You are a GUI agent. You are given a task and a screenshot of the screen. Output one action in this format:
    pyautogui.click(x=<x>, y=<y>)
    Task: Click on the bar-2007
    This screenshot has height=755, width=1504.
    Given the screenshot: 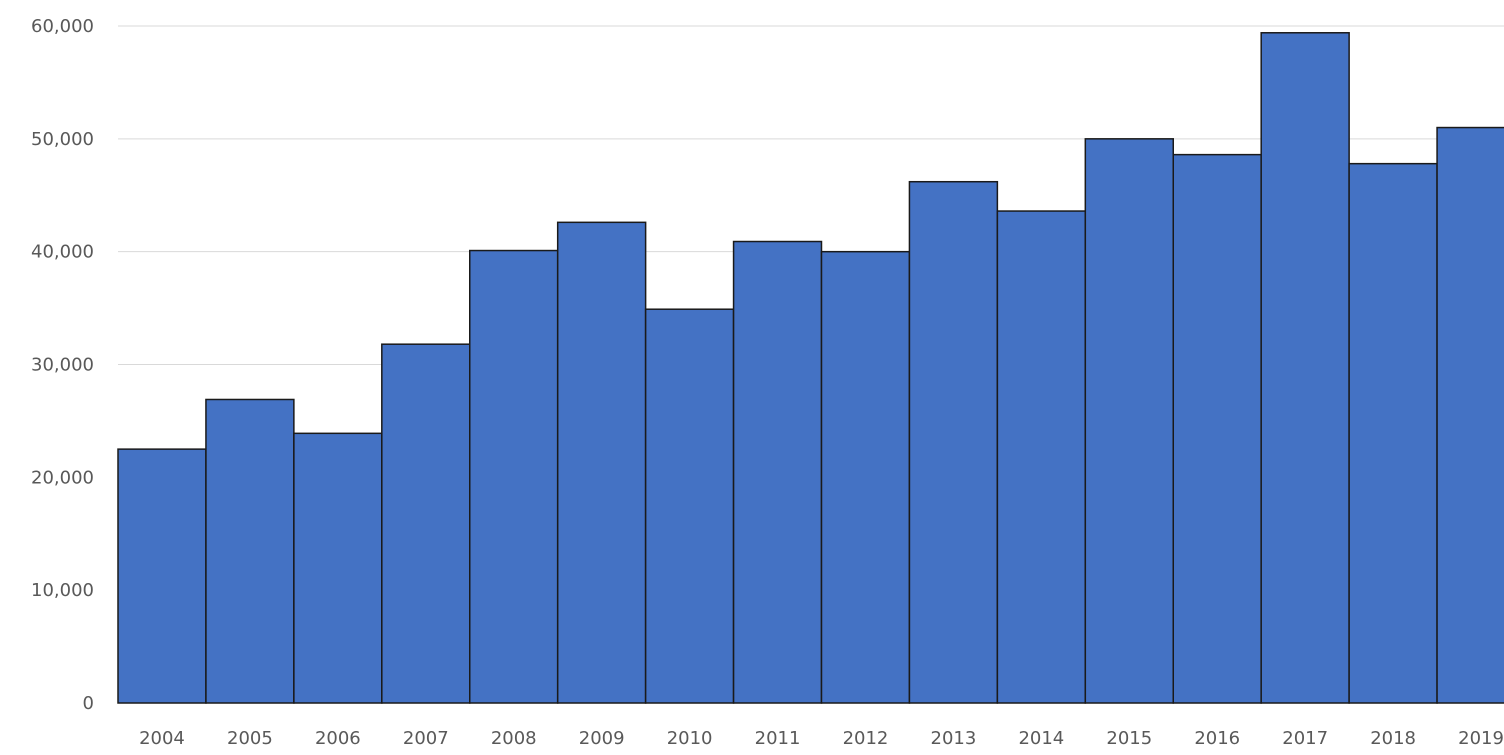 What is the action you would take?
    pyautogui.click(x=426, y=523)
    